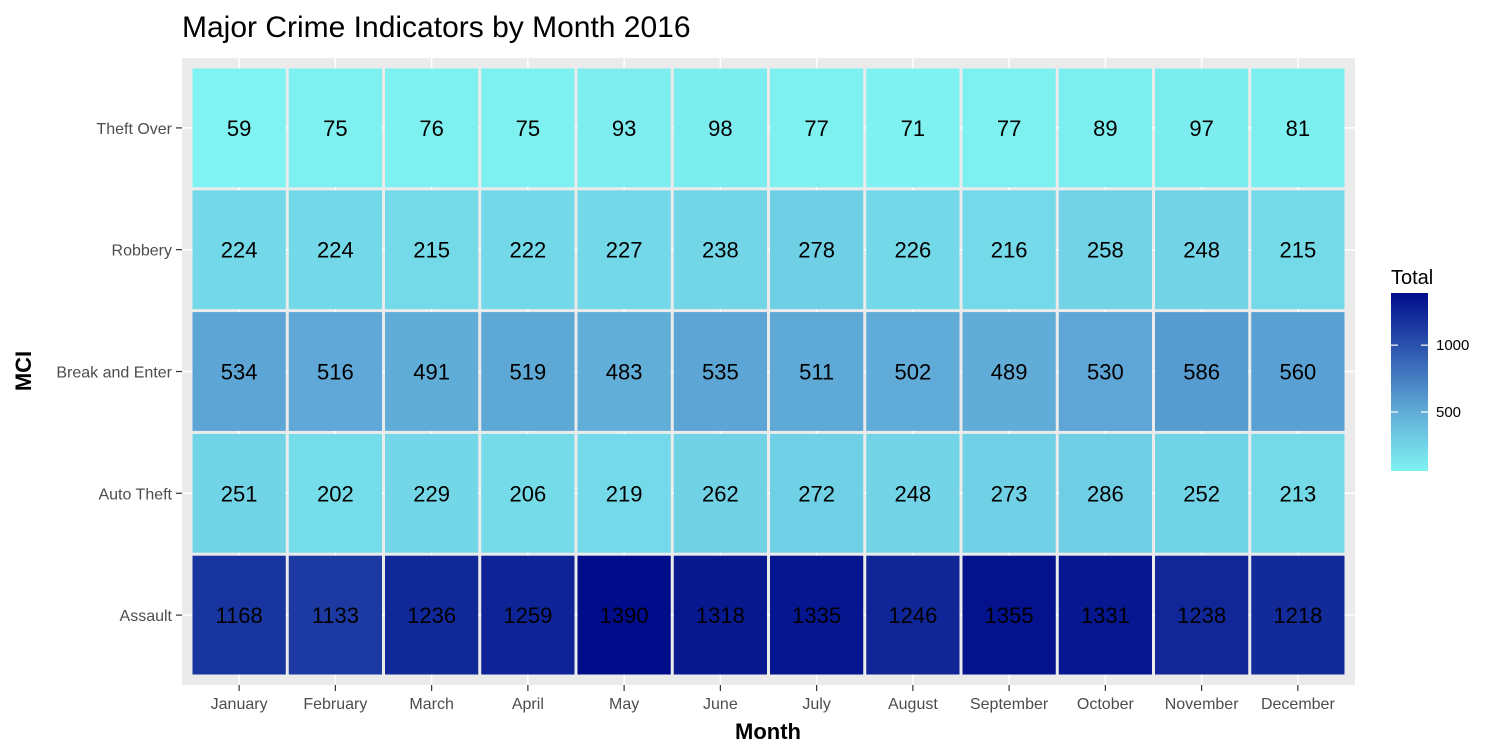  I want to click on y-tick-label: Break and Enter, so click(114, 373).